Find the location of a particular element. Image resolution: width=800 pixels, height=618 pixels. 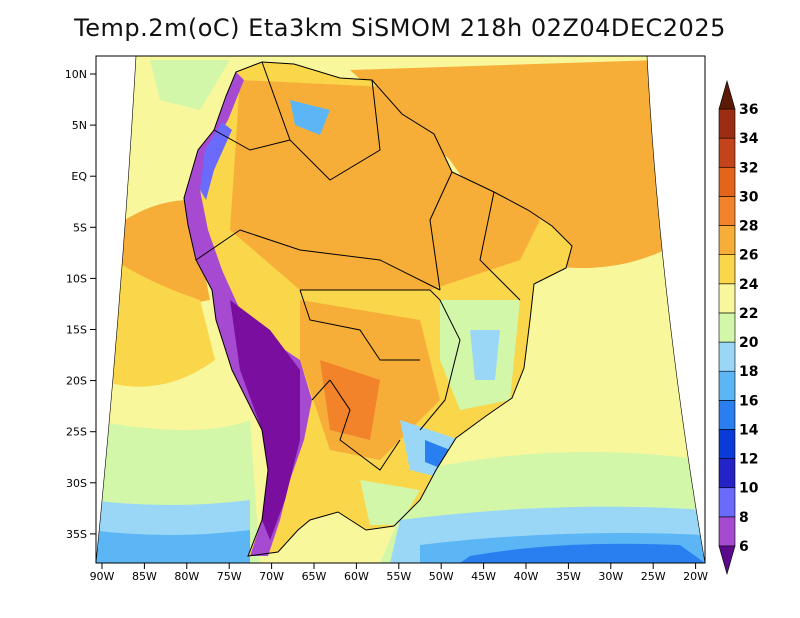

colorbar-label: 20 is located at coordinates (749, 343).